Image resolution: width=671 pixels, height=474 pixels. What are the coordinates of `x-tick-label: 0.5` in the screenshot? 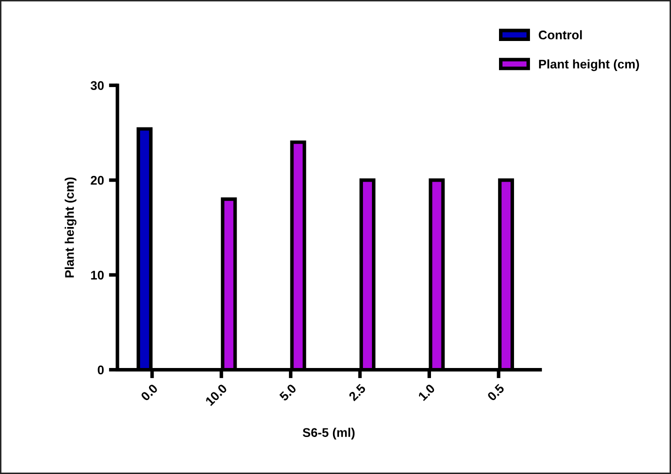 It's located at (495, 392).